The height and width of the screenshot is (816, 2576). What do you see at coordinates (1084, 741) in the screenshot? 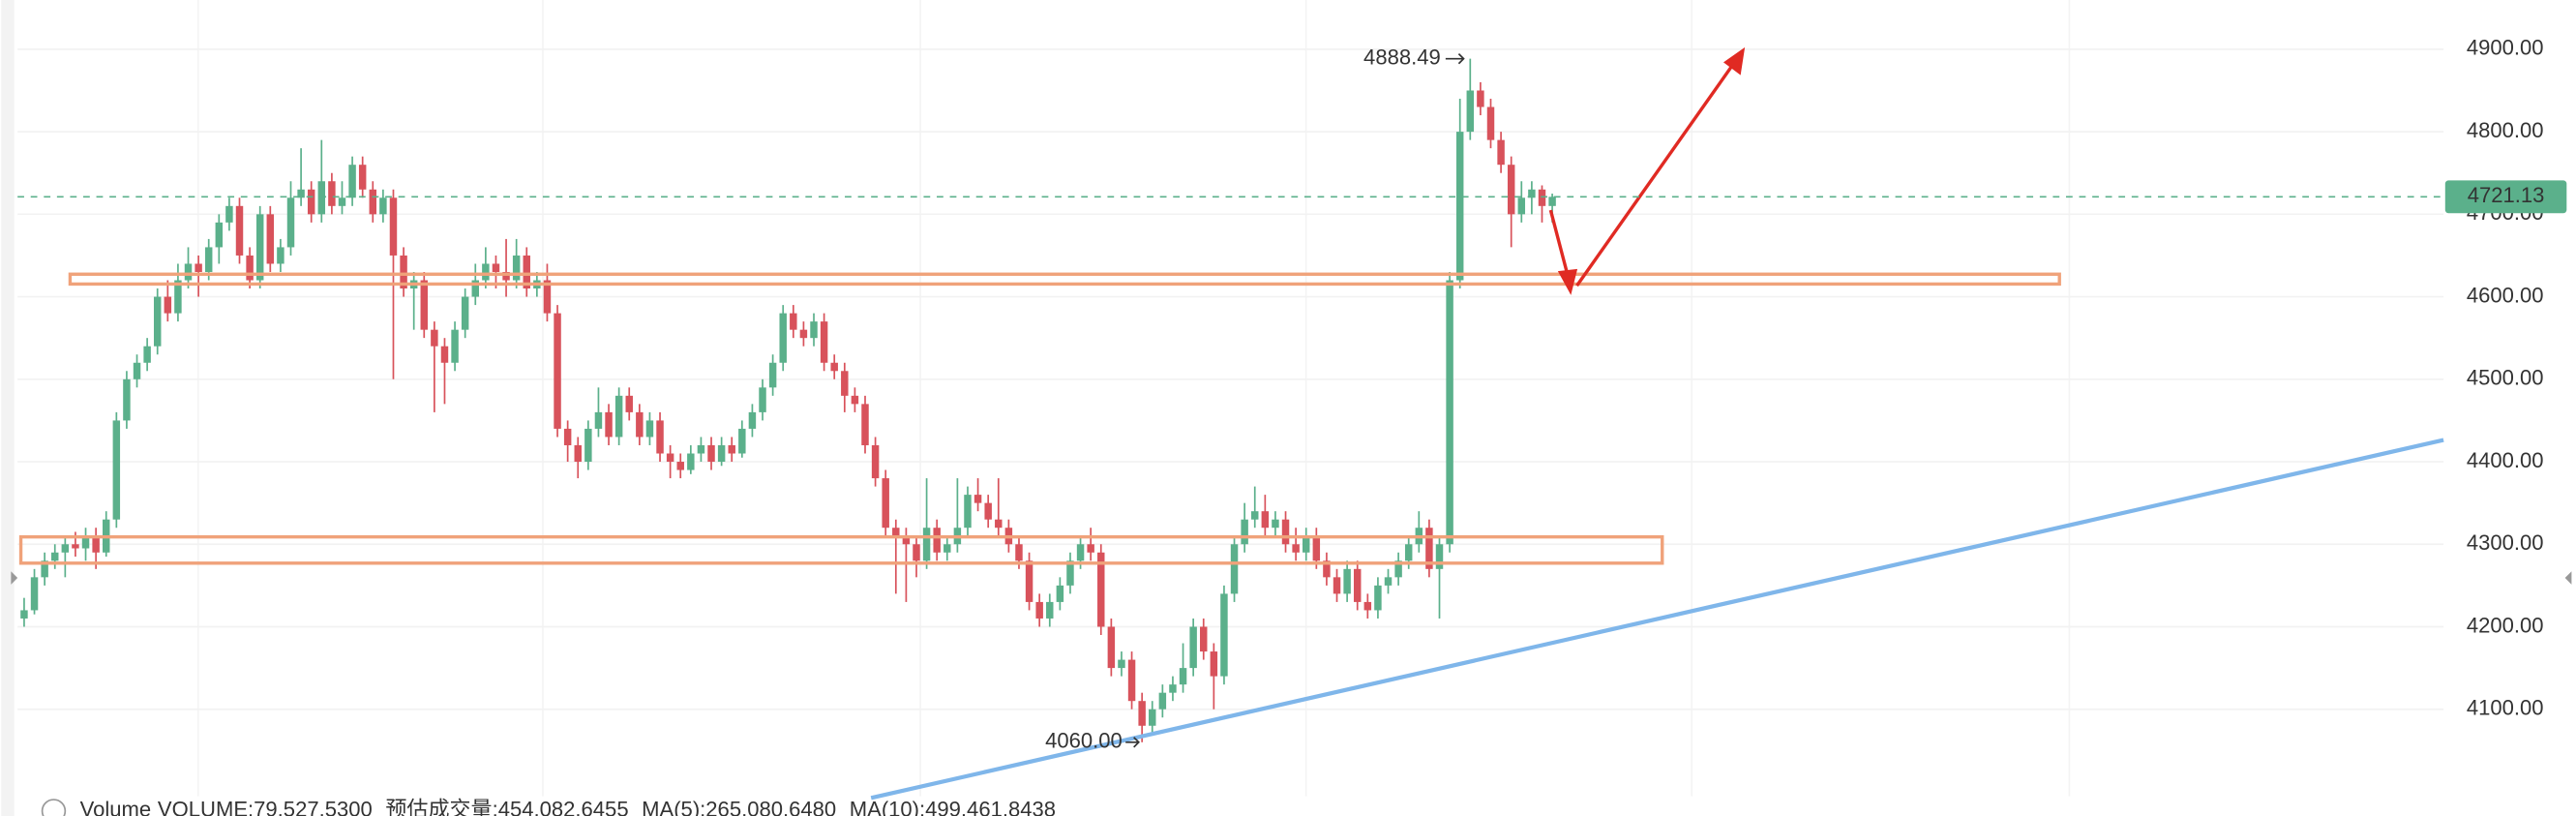
I see `min-price-label: 4060.00` at bounding box center [1084, 741].